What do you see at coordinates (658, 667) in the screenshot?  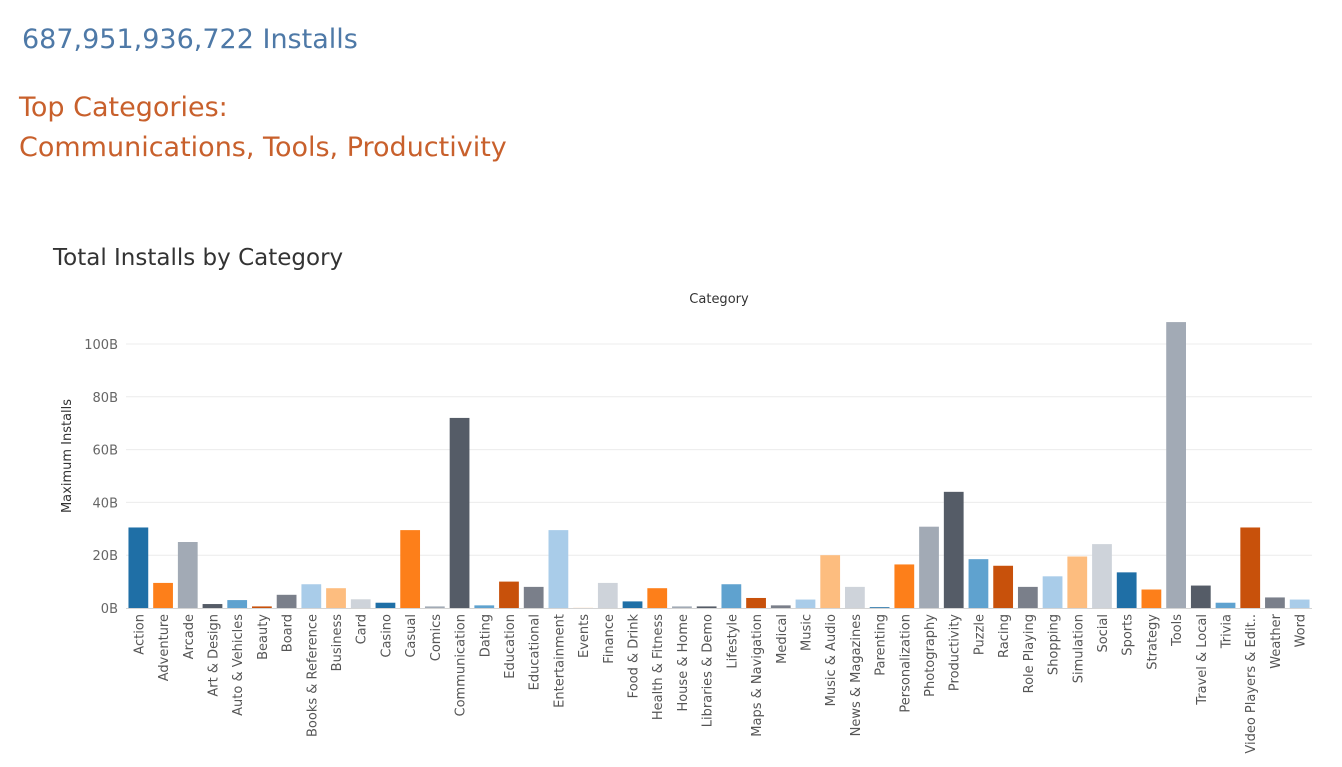 I see `x-tick-label: Health & Fitness` at bounding box center [658, 667].